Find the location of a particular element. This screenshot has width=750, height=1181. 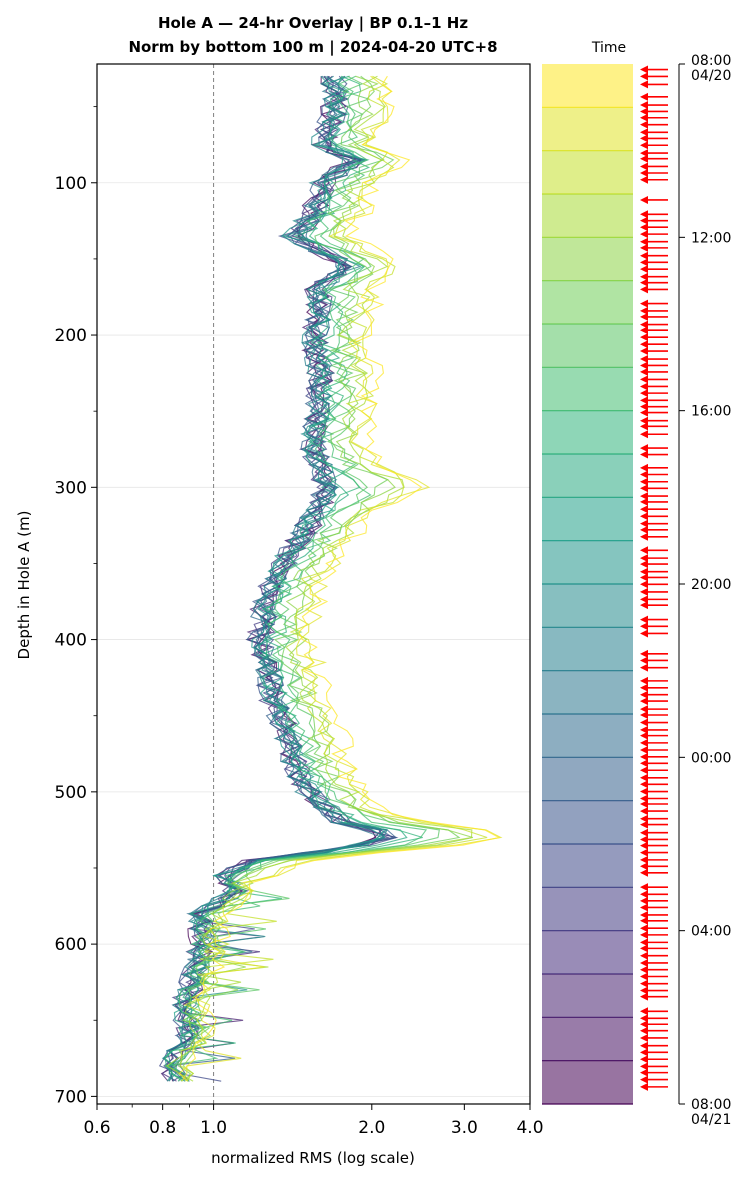

y-axis-ticks: 100 200 300 400 500 600 700 is located at coordinates (76, 606).